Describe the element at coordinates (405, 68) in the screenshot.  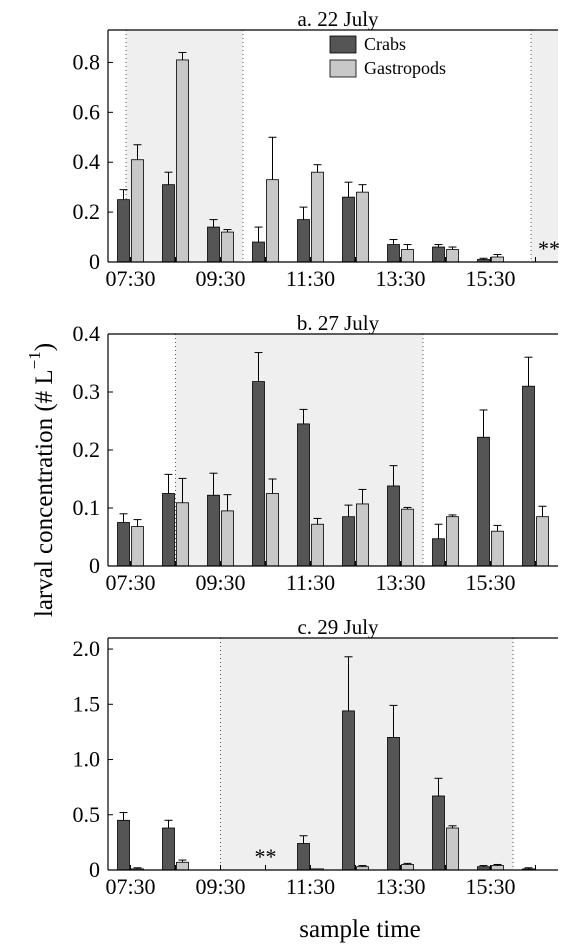
I see `legend-label: Gastropods` at that location.